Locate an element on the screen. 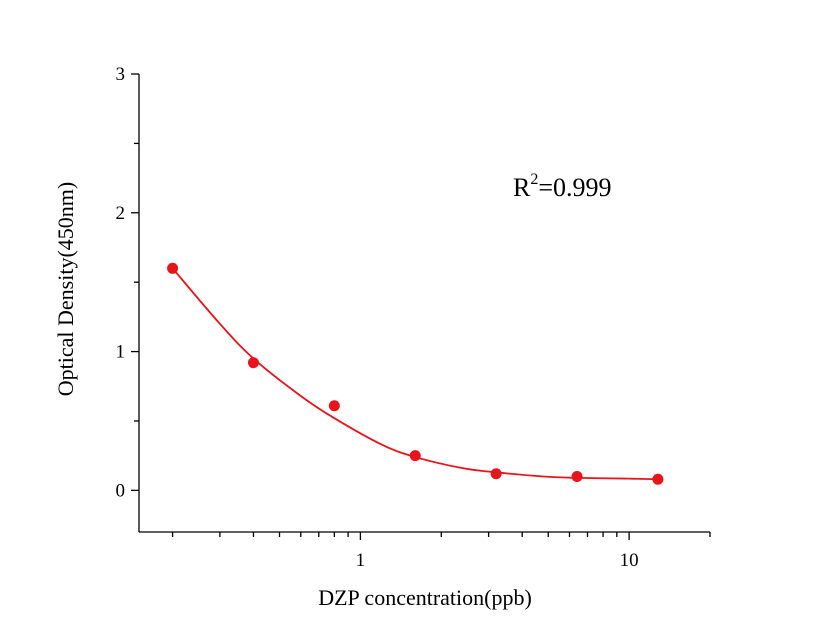 Image resolution: width=816 pixels, height=640 pixels. r-squared-annotation: R2=0.999 is located at coordinates (562, 186).